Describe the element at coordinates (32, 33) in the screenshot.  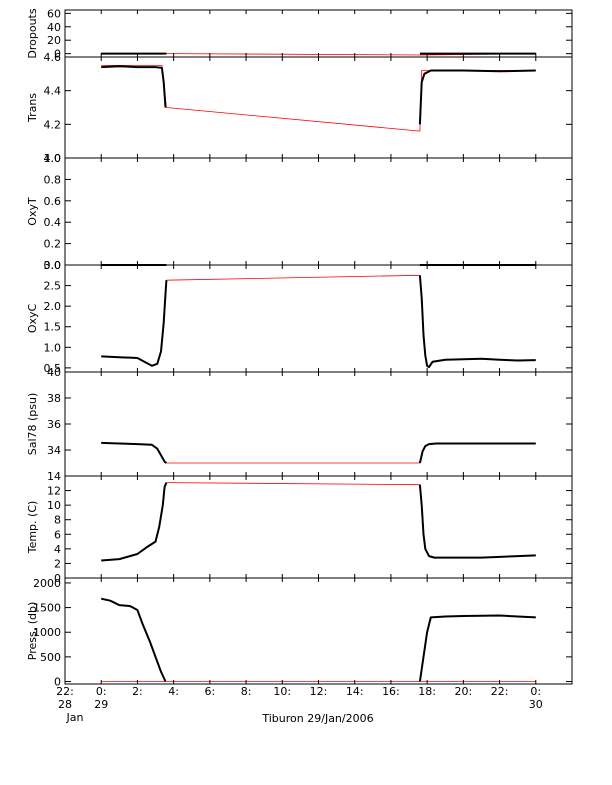
I see `y-axis-label: Dropouts` at that location.